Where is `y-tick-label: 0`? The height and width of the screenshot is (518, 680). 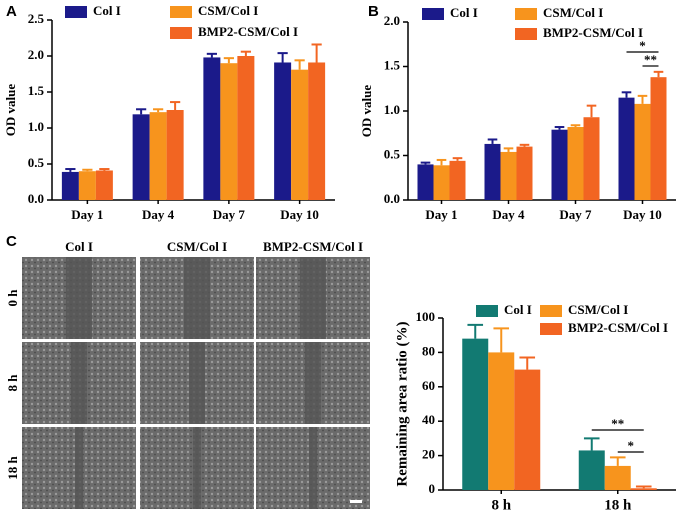 y-tick-label: 0 is located at coordinates (432, 488).